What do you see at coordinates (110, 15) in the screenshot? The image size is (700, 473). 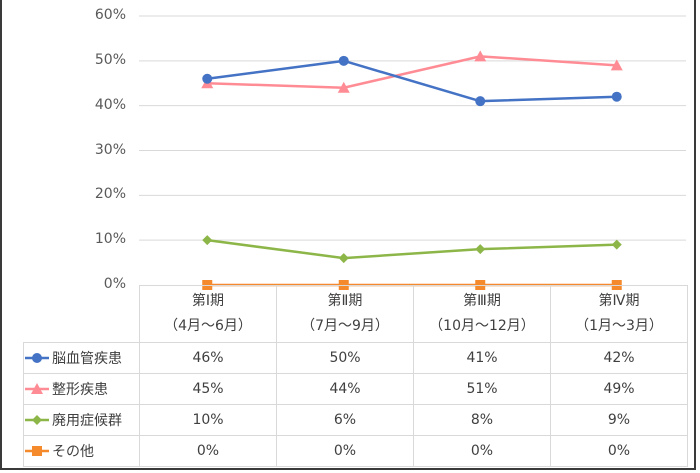 I see `y-tick-label: 60%` at bounding box center [110, 15].